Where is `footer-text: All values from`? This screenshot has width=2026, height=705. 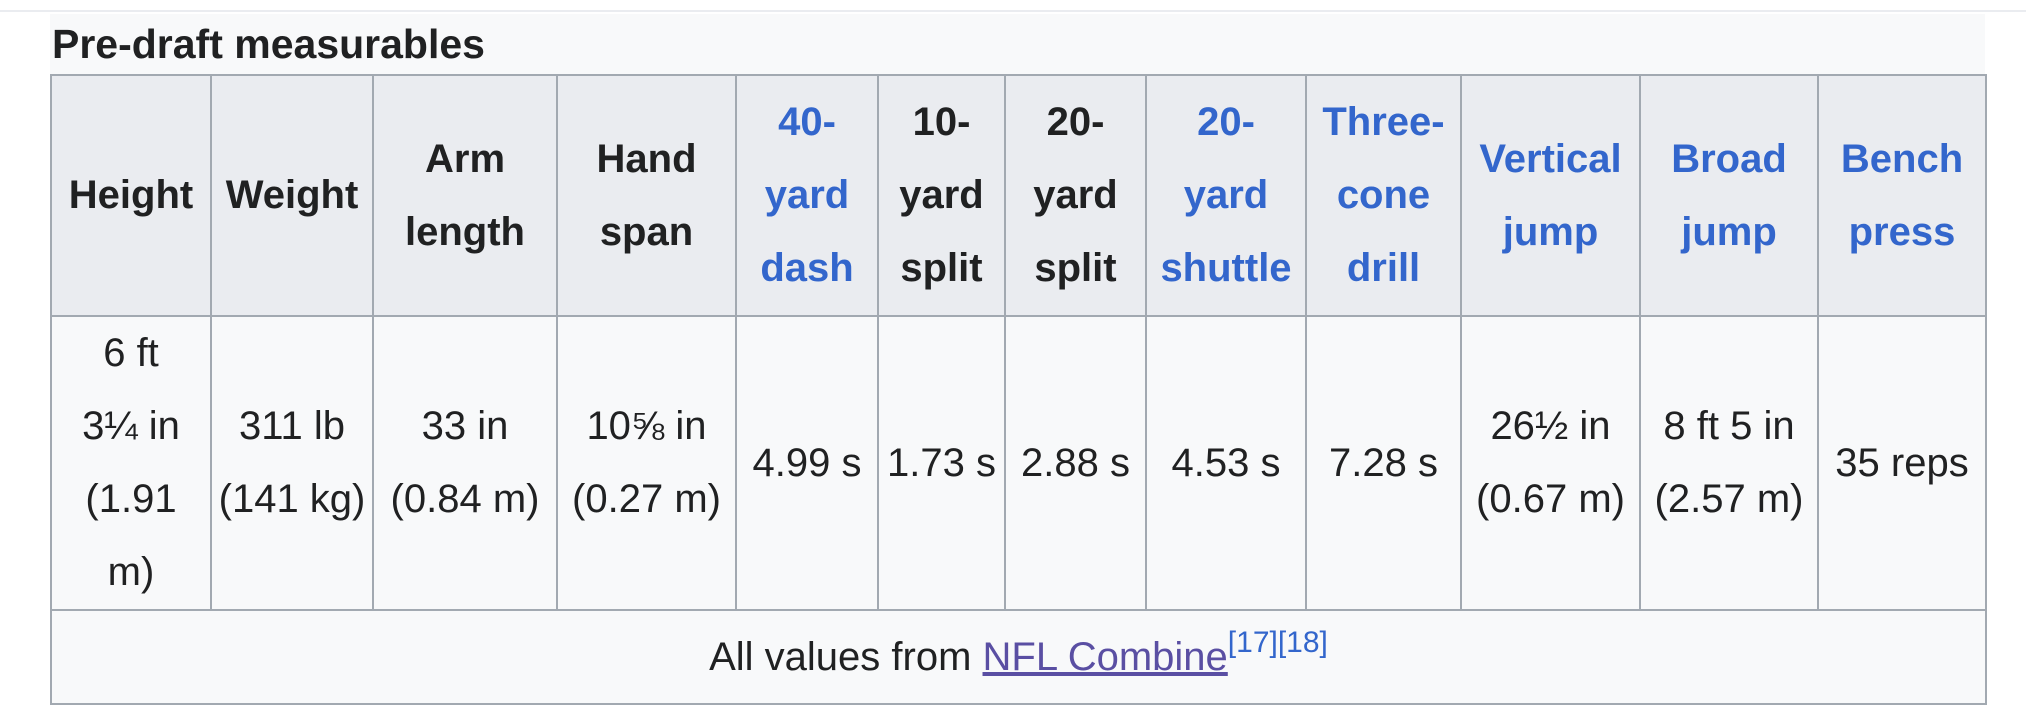
footer-text: All values from is located at coordinates (846, 657).